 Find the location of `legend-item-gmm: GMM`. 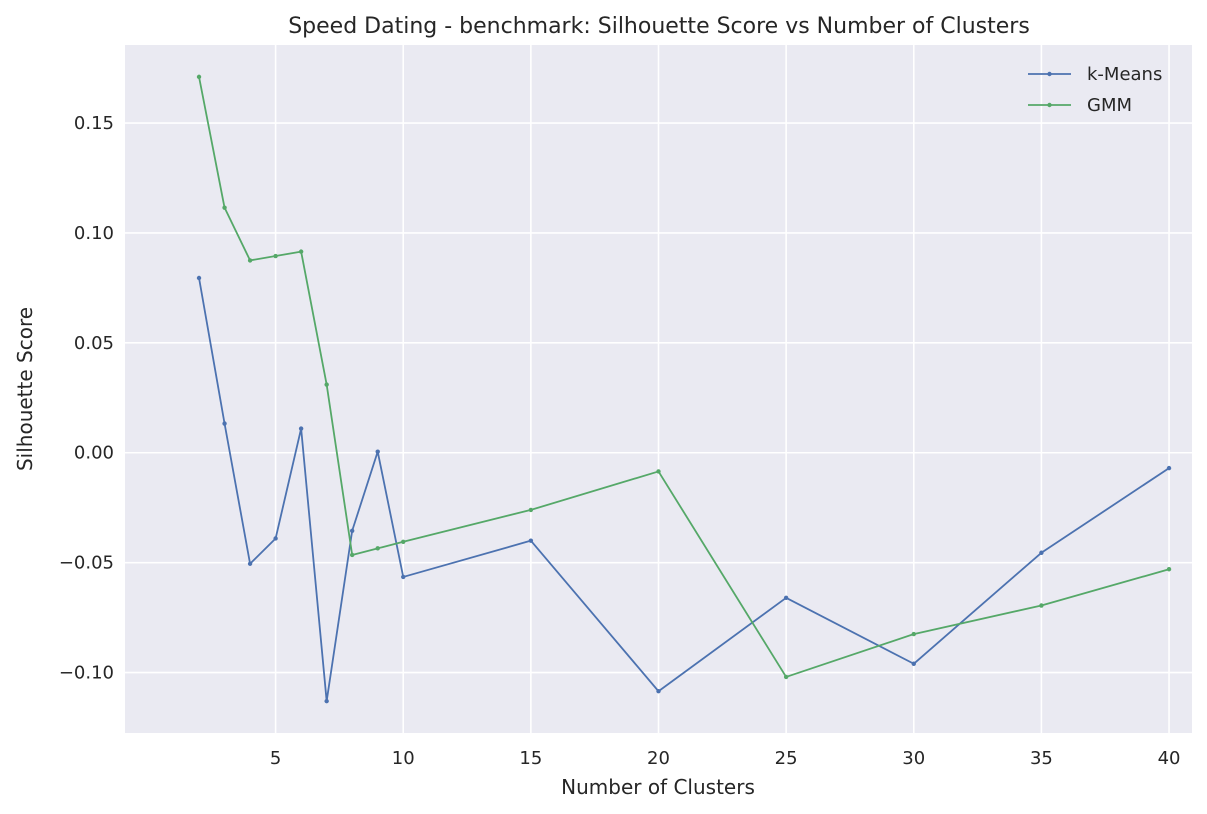

legend-item-gmm: GMM is located at coordinates (1080, 105).